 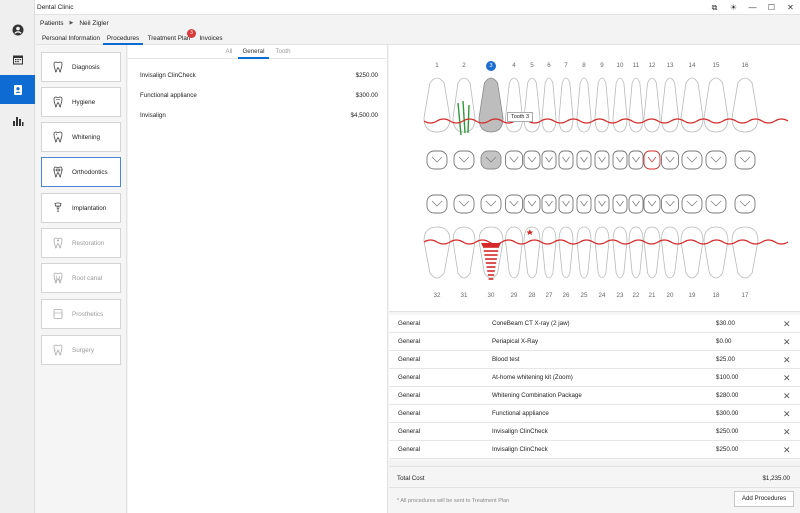 What do you see at coordinates (692, 65) in the screenshot?
I see `tooth-number-14: 14` at bounding box center [692, 65].